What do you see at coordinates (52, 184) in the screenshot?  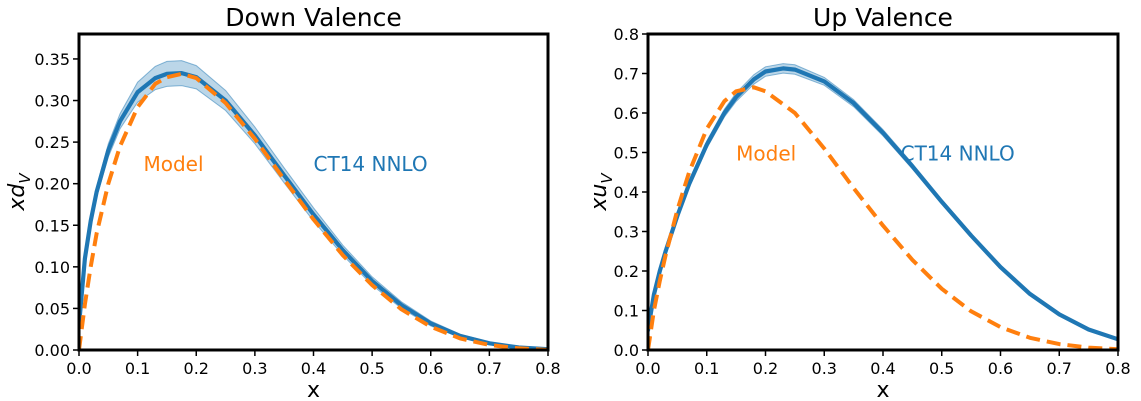 I see `y-tick-label: 0.20` at bounding box center [52, 184].